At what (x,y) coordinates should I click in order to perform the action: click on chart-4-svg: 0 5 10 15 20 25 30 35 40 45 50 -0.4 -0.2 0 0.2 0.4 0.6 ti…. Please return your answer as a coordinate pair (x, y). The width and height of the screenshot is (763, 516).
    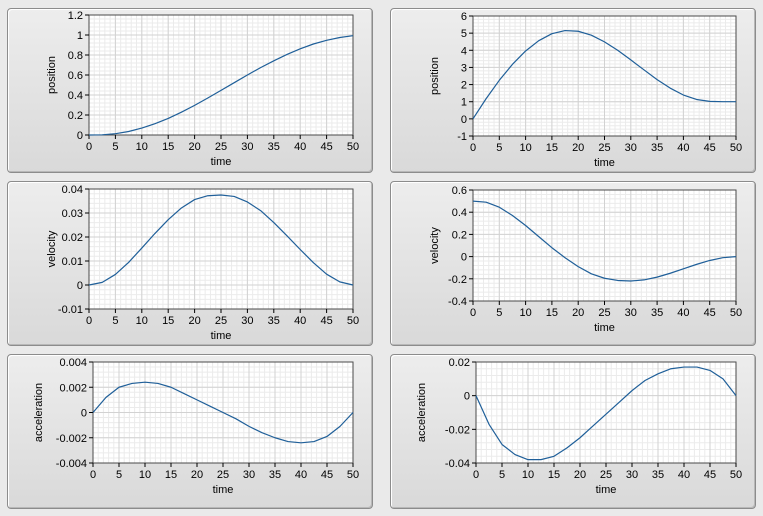
    Looking at the image, I should click on (585, 259).